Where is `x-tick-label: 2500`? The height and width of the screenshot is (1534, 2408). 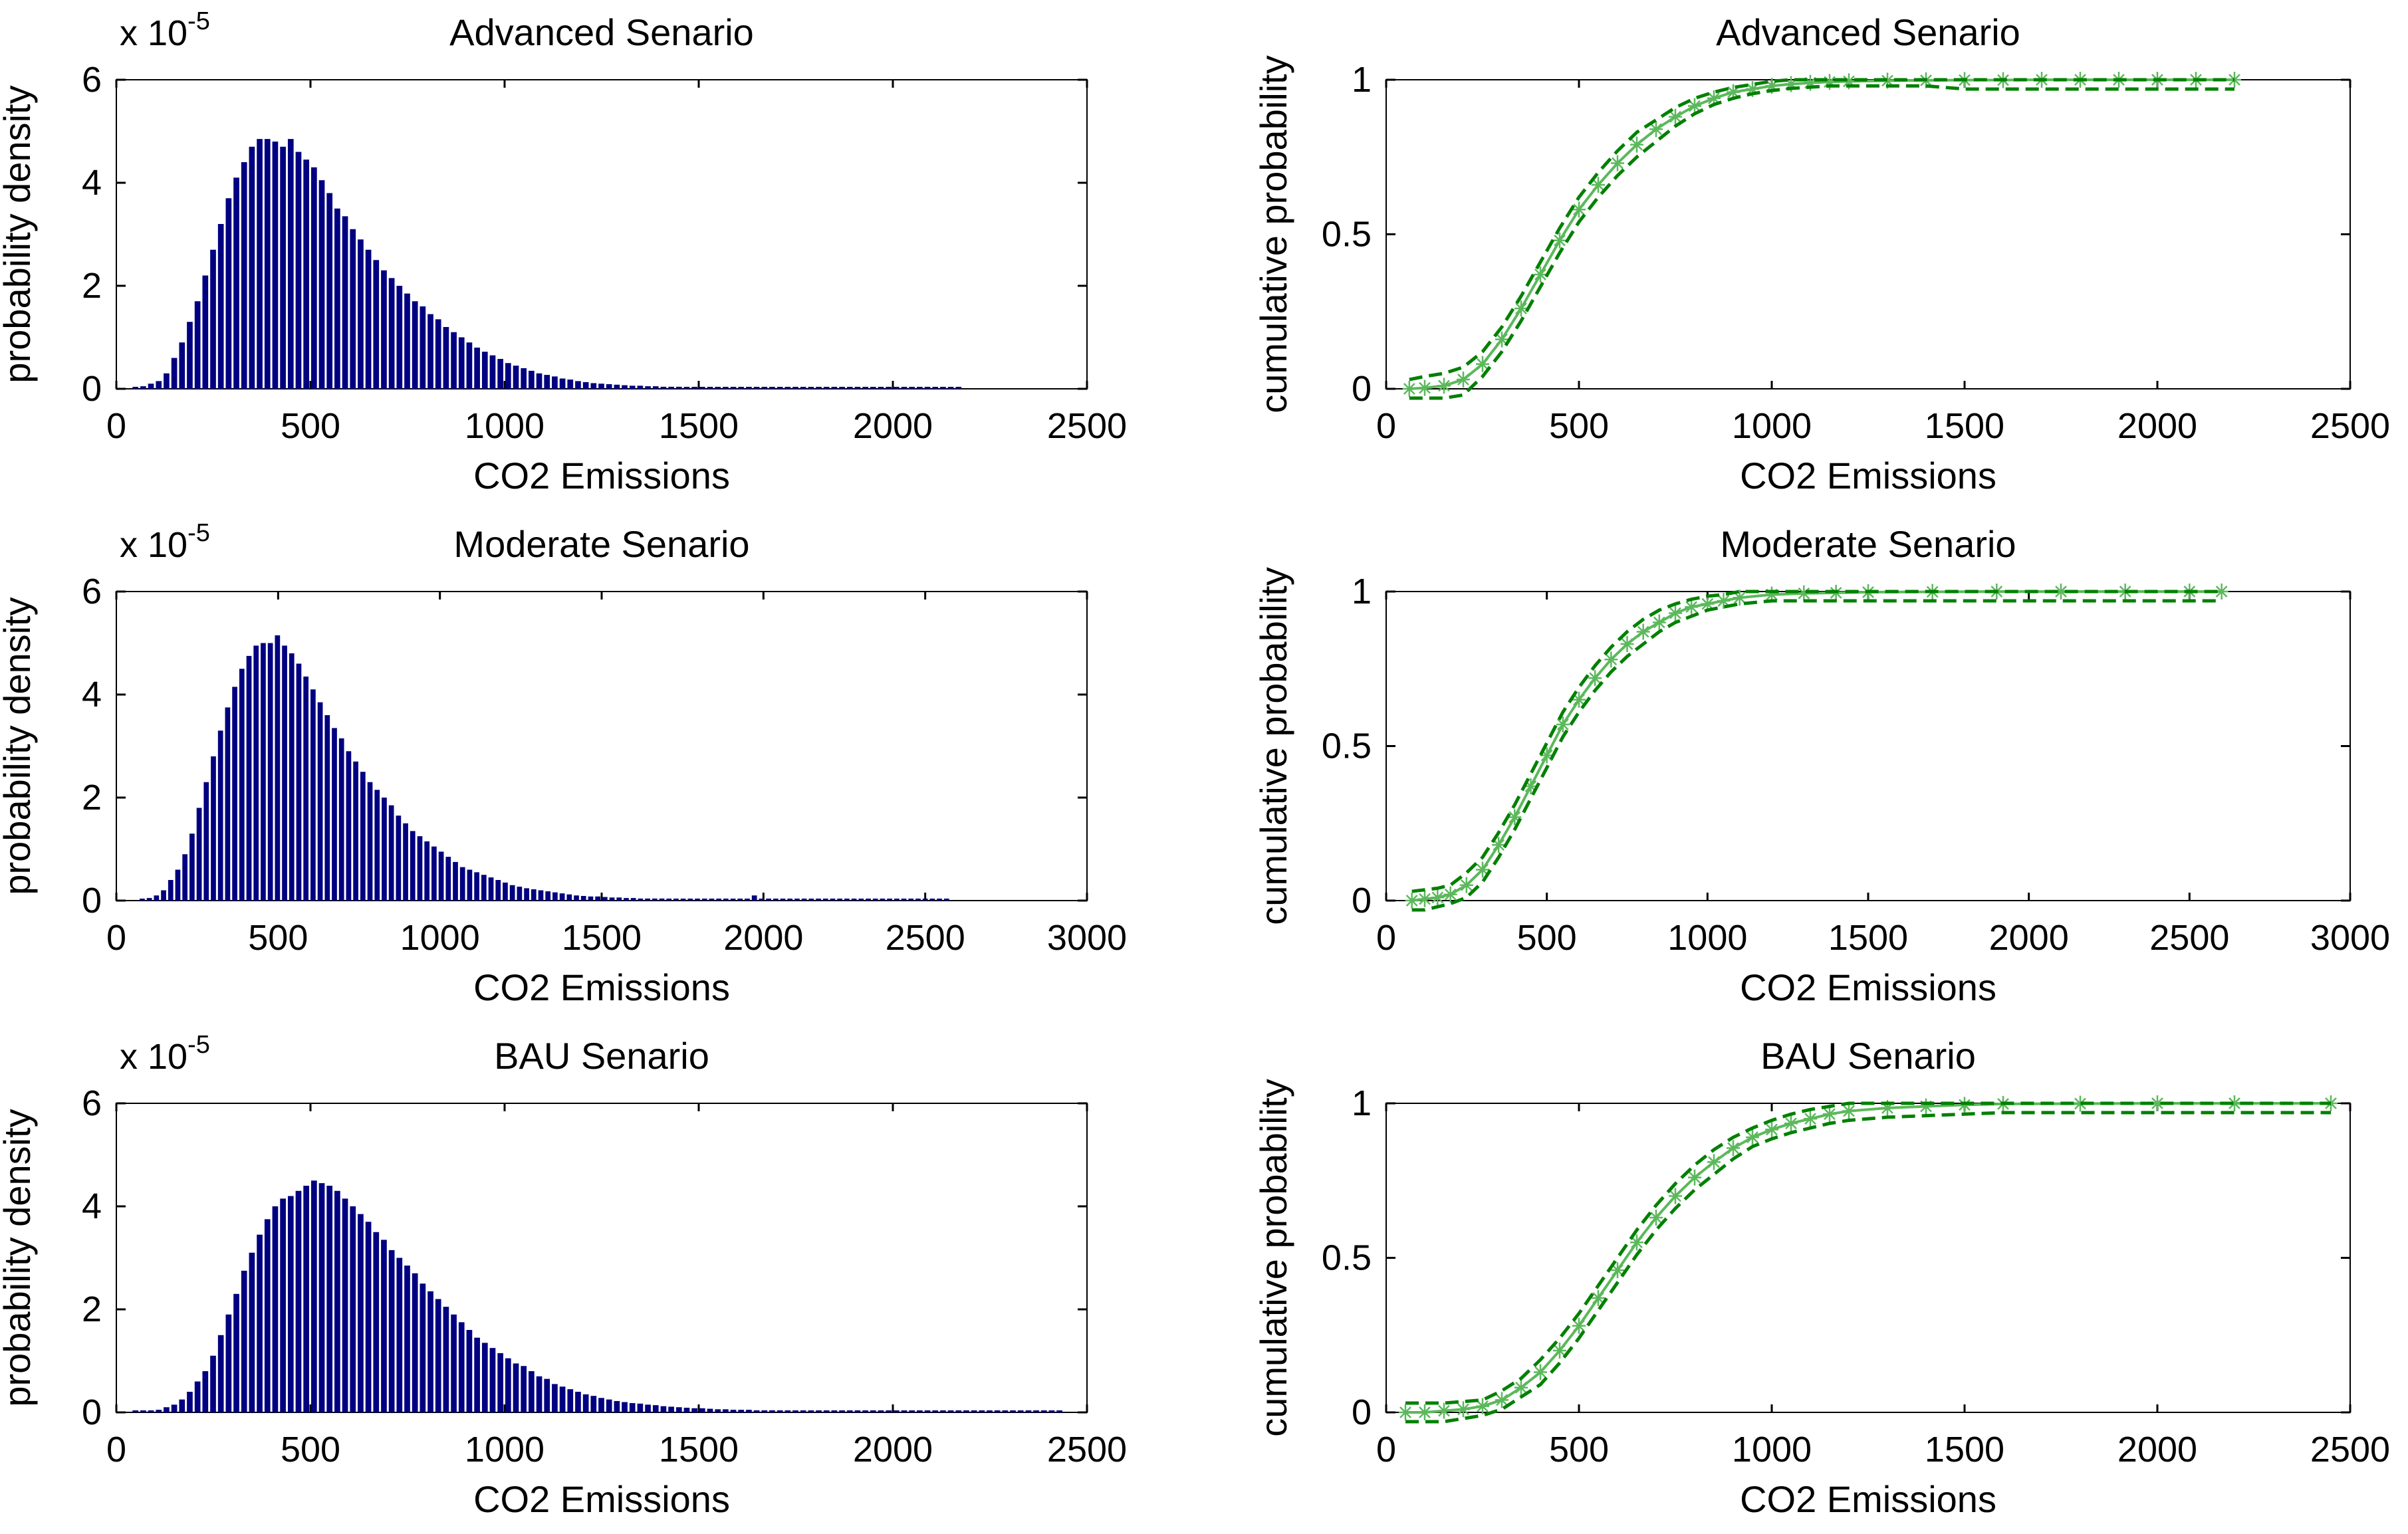
x-tick-label: 2500 is located at coordinates (925, 938).